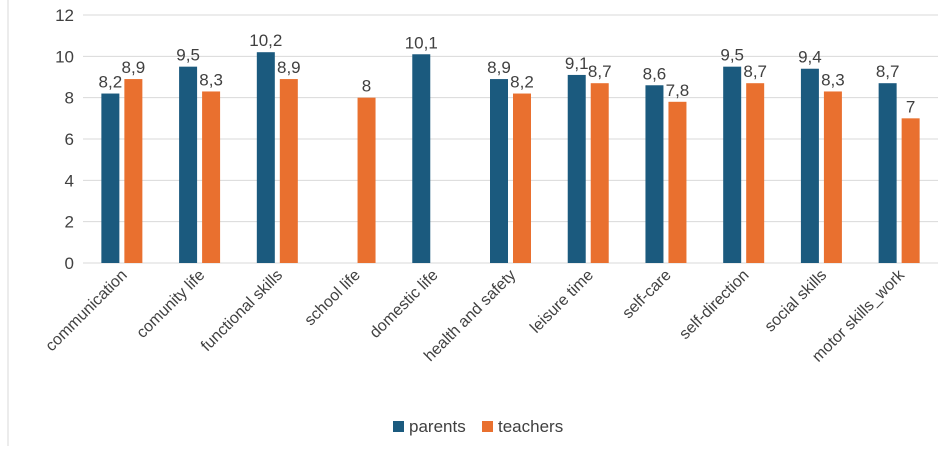  What do you see at coordinates (333, 298) in the screenshot?
I see `x-category-label: school life` at bounding box center [333, 298].